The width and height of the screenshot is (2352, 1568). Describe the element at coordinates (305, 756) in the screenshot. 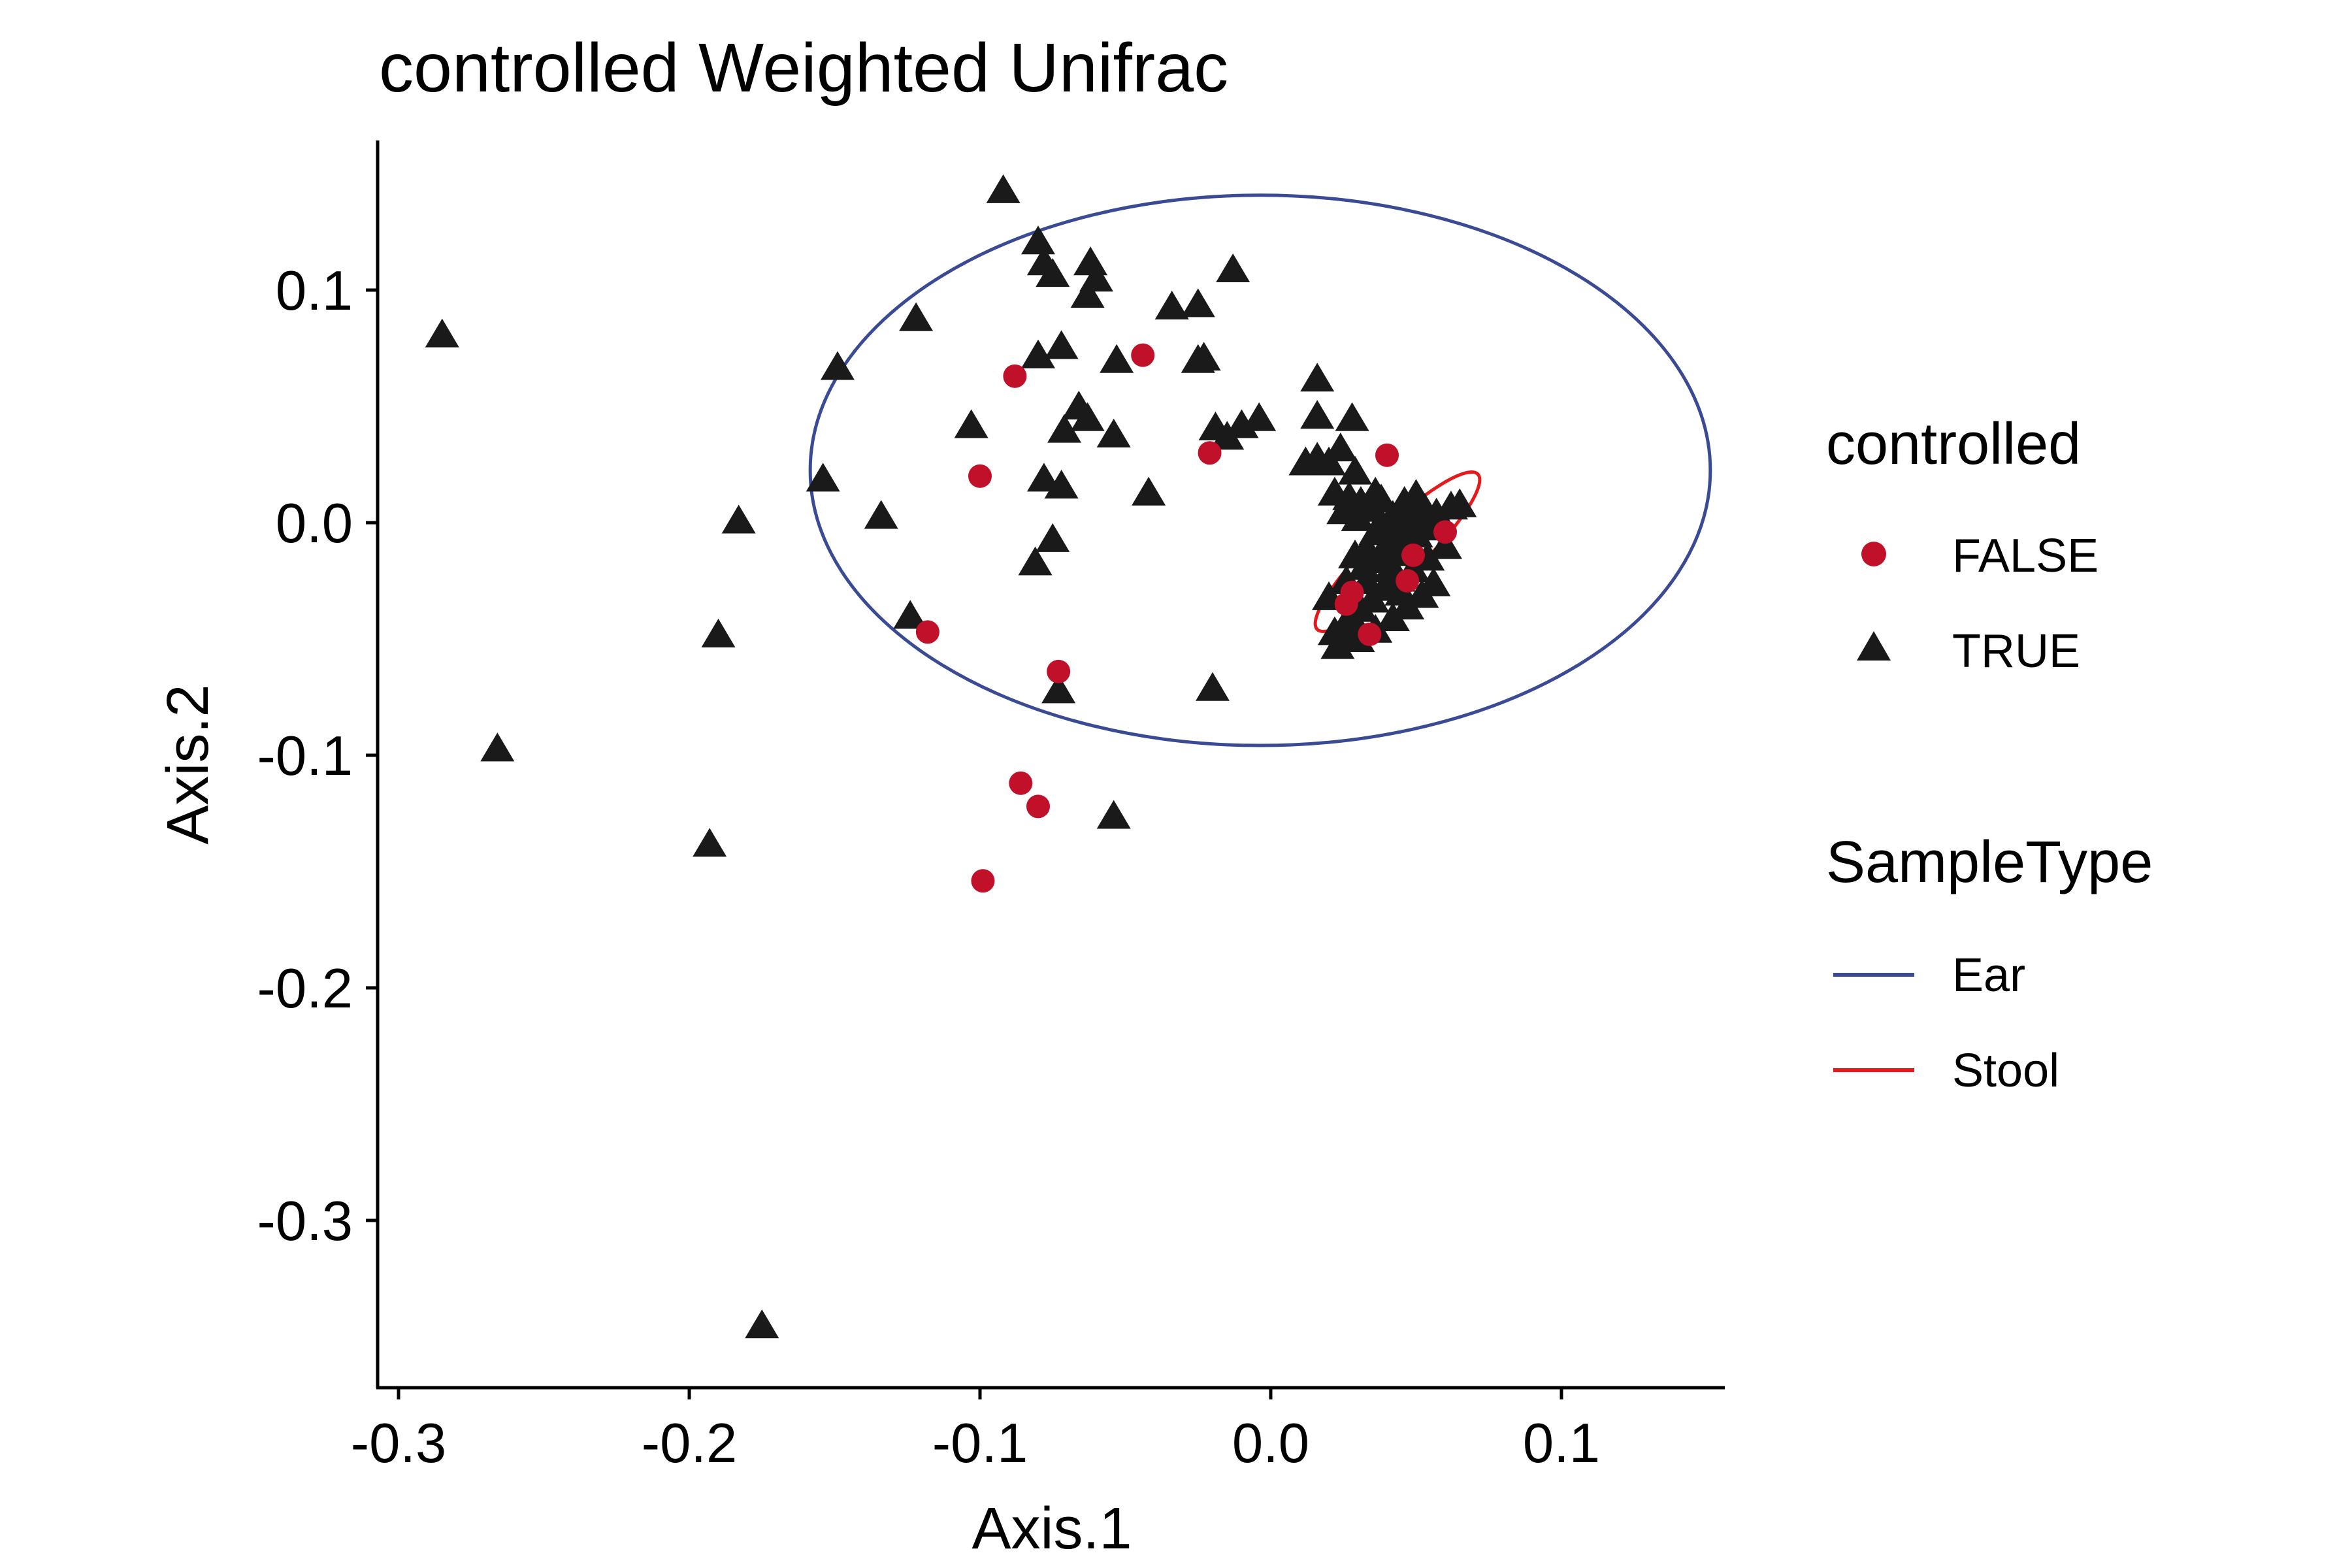

I see `y-tick-label: -0.1` at that location.